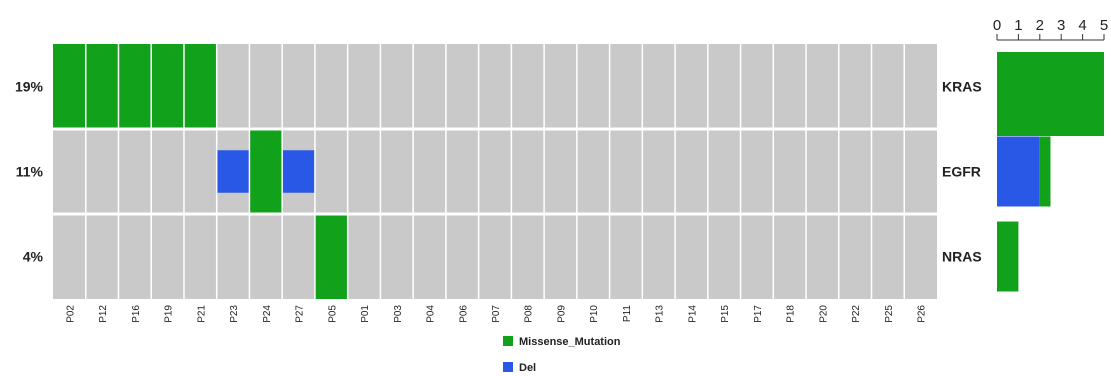 The image size is (1111, 376). I want to click on sample-label-p10: P10, so click(594, 314).